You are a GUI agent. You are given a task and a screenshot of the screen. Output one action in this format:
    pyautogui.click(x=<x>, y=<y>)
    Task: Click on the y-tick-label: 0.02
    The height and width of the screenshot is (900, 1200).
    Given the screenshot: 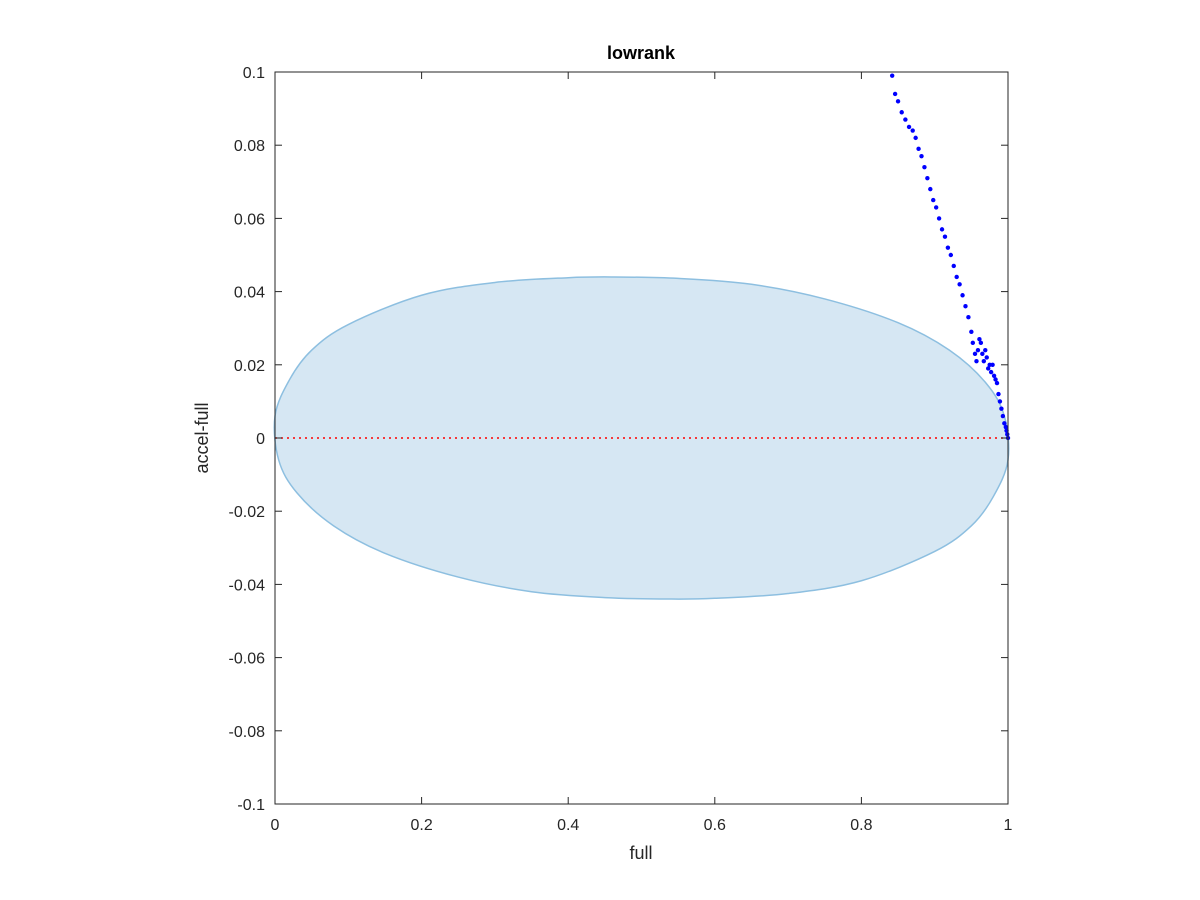 What is the action you would take?
    pyautogui.click(x=249, y=366)
    